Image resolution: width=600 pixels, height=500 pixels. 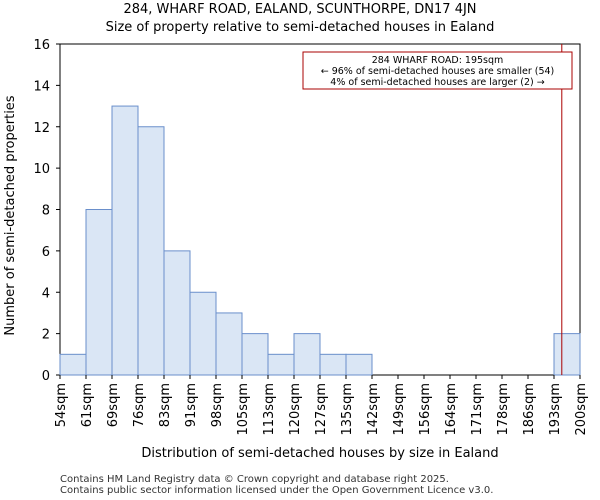 What do you see at coordinates (217, 405) in the screenshot?
I see `x-tick-label: 98sqm` at bounding box center [217, 405].